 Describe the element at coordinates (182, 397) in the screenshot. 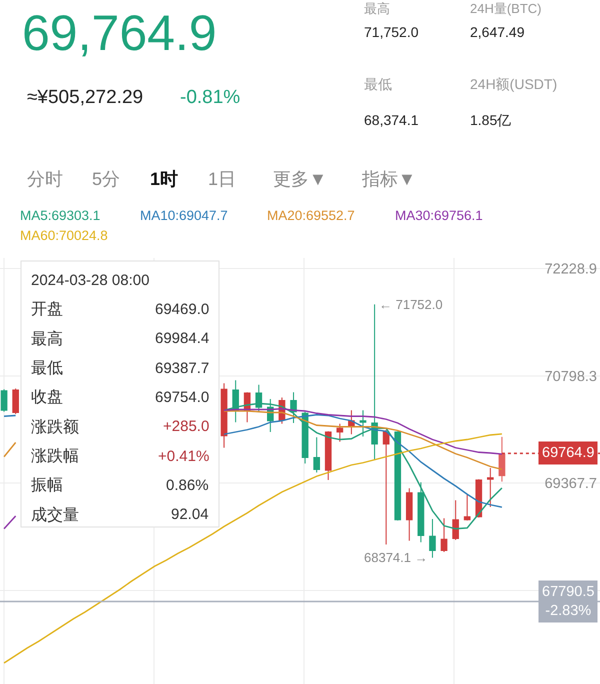

I see `annotation: 69754.0` at that location.